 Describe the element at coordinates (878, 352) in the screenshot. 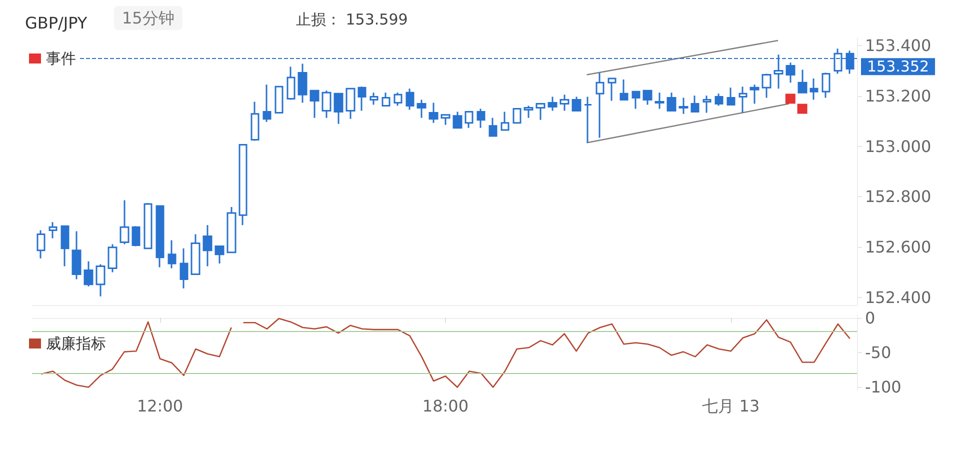

I see `y-tick-label: -50` at that location.